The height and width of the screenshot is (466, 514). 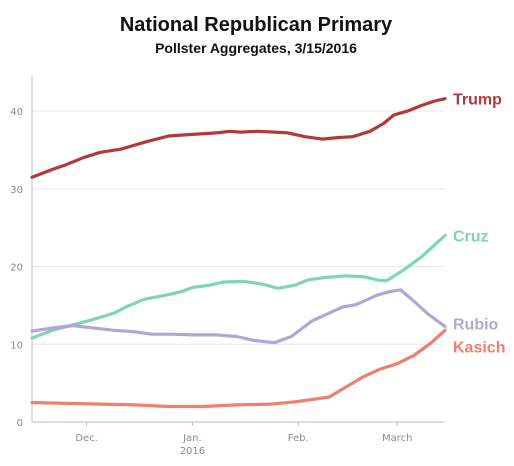 What do you see at coordinates (479, 347) in the screenshot?
I see `series-label-kasich: Kasich` at bounding box center [479, 347].